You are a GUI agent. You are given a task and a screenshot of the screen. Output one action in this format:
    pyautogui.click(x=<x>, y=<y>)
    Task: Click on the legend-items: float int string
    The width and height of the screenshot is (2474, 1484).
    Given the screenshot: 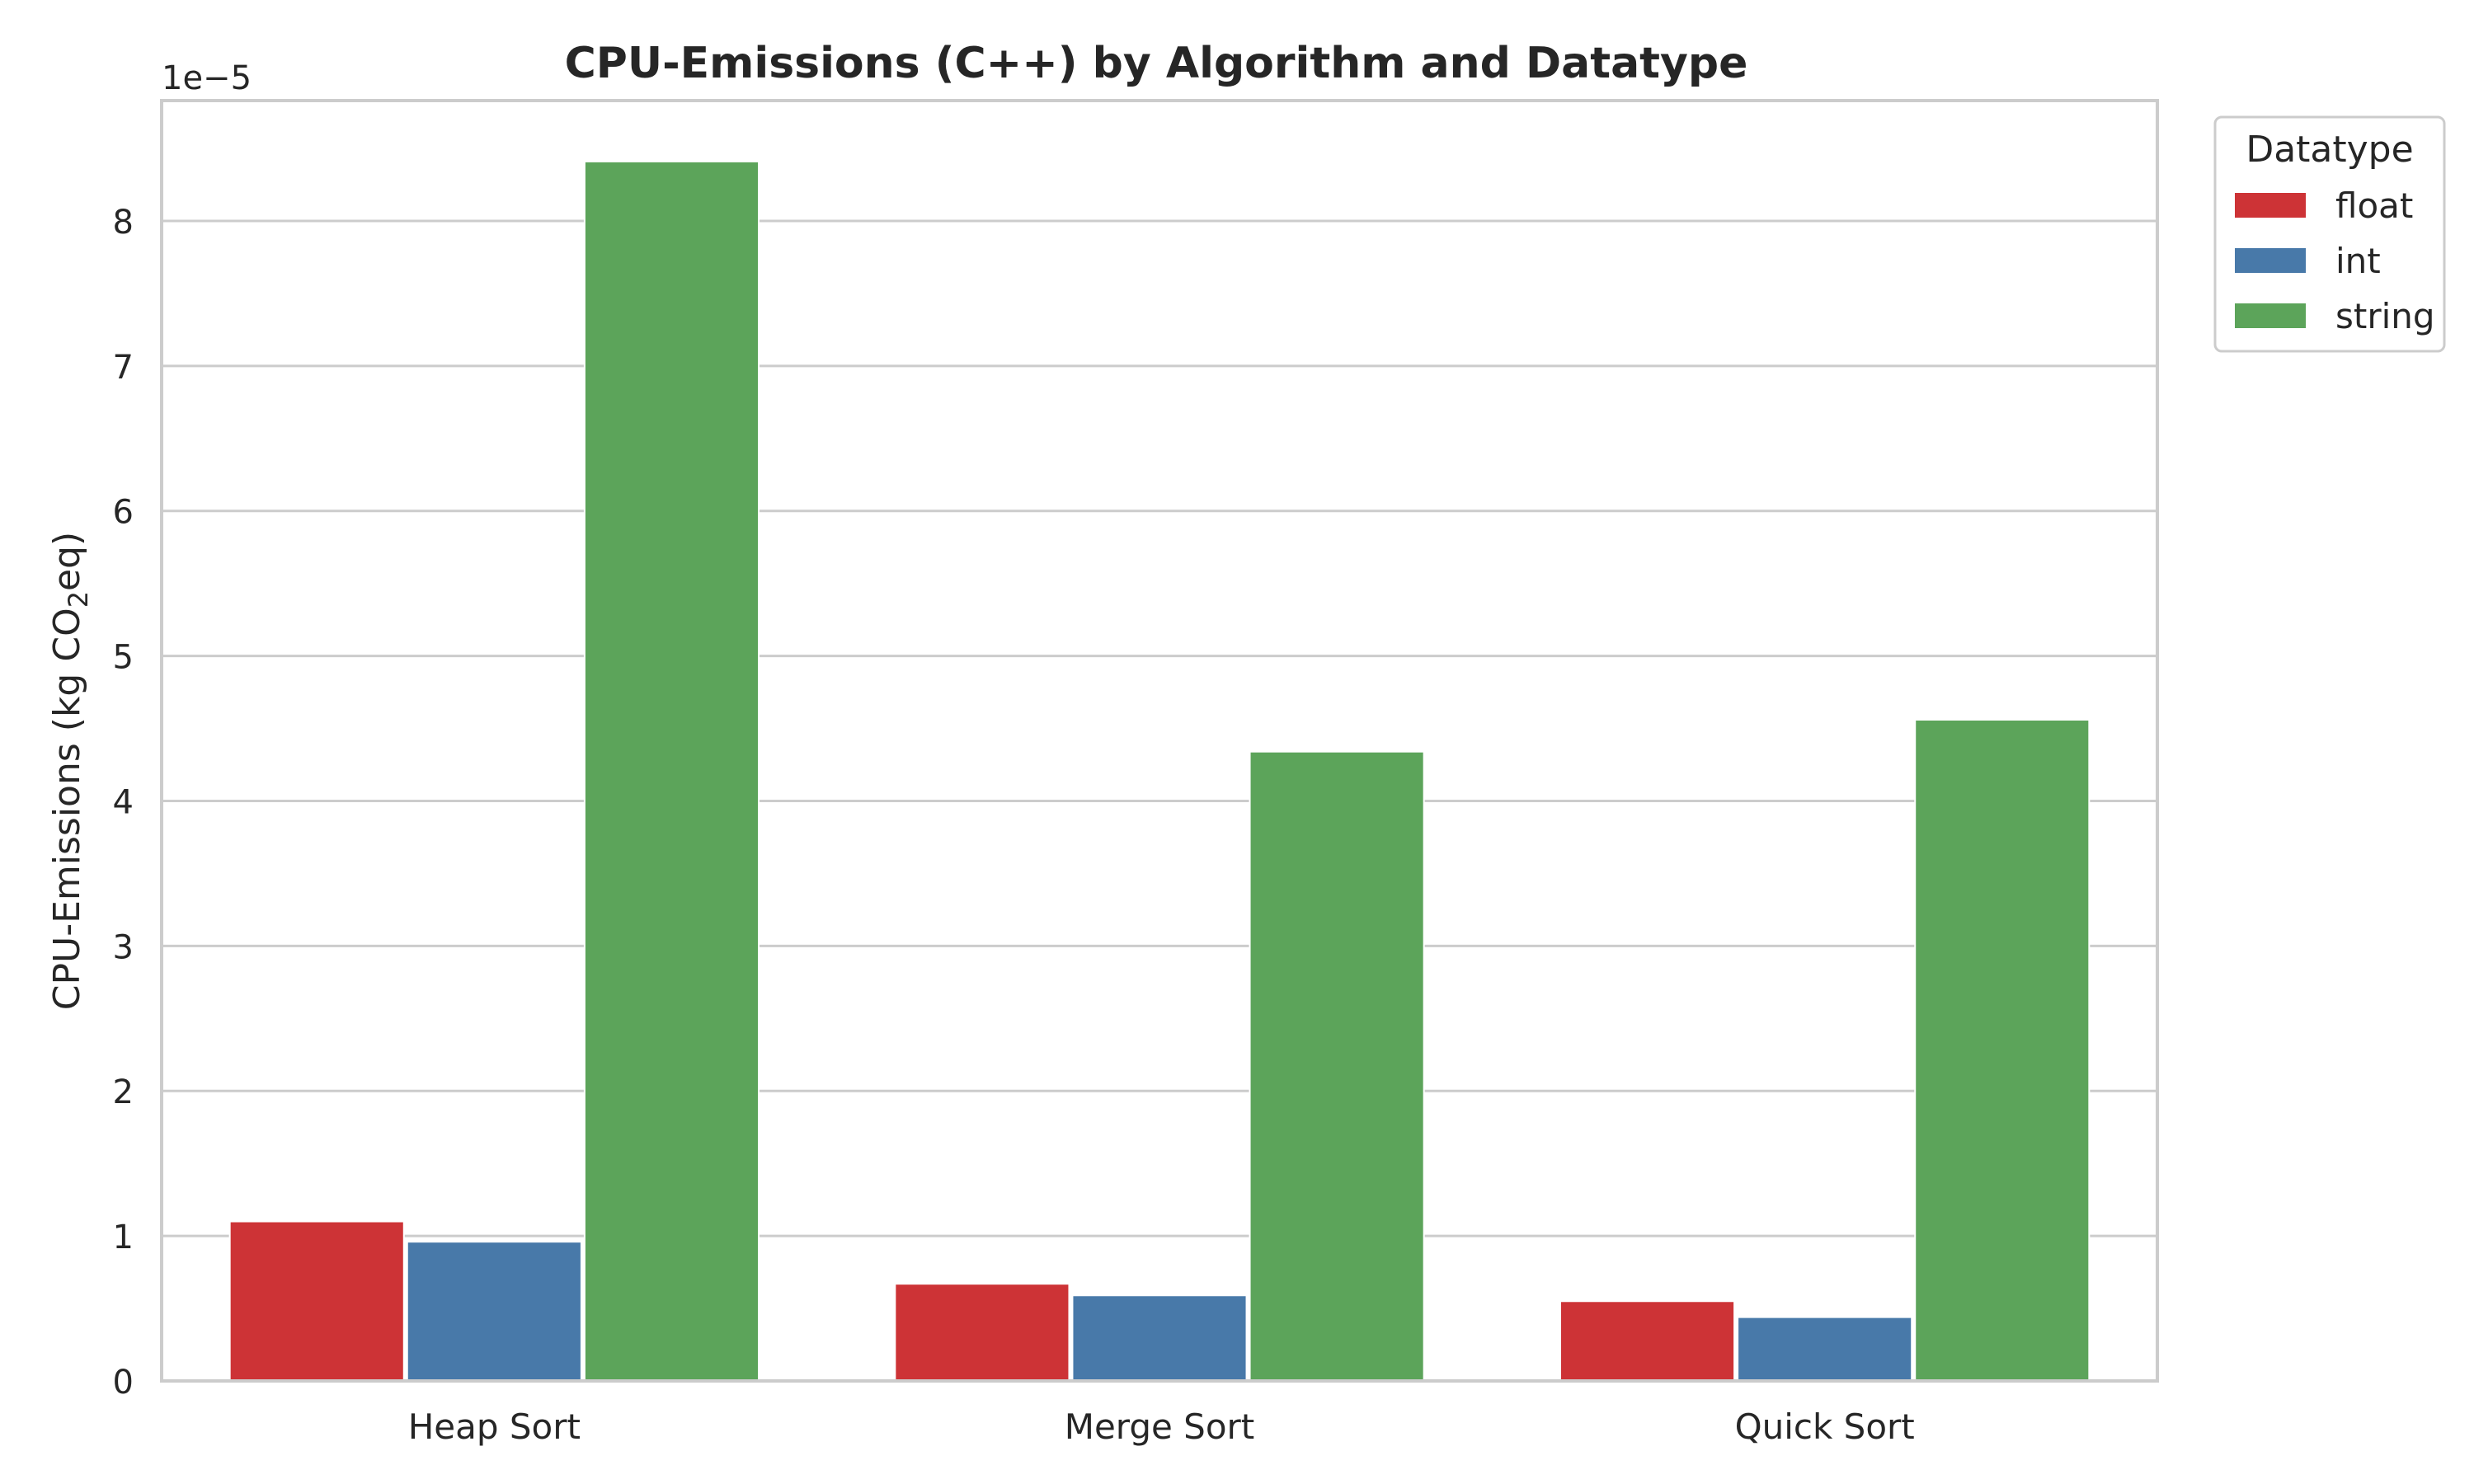 What is the action you would take?
    pyautogui.click(x=2335, y=261)
    